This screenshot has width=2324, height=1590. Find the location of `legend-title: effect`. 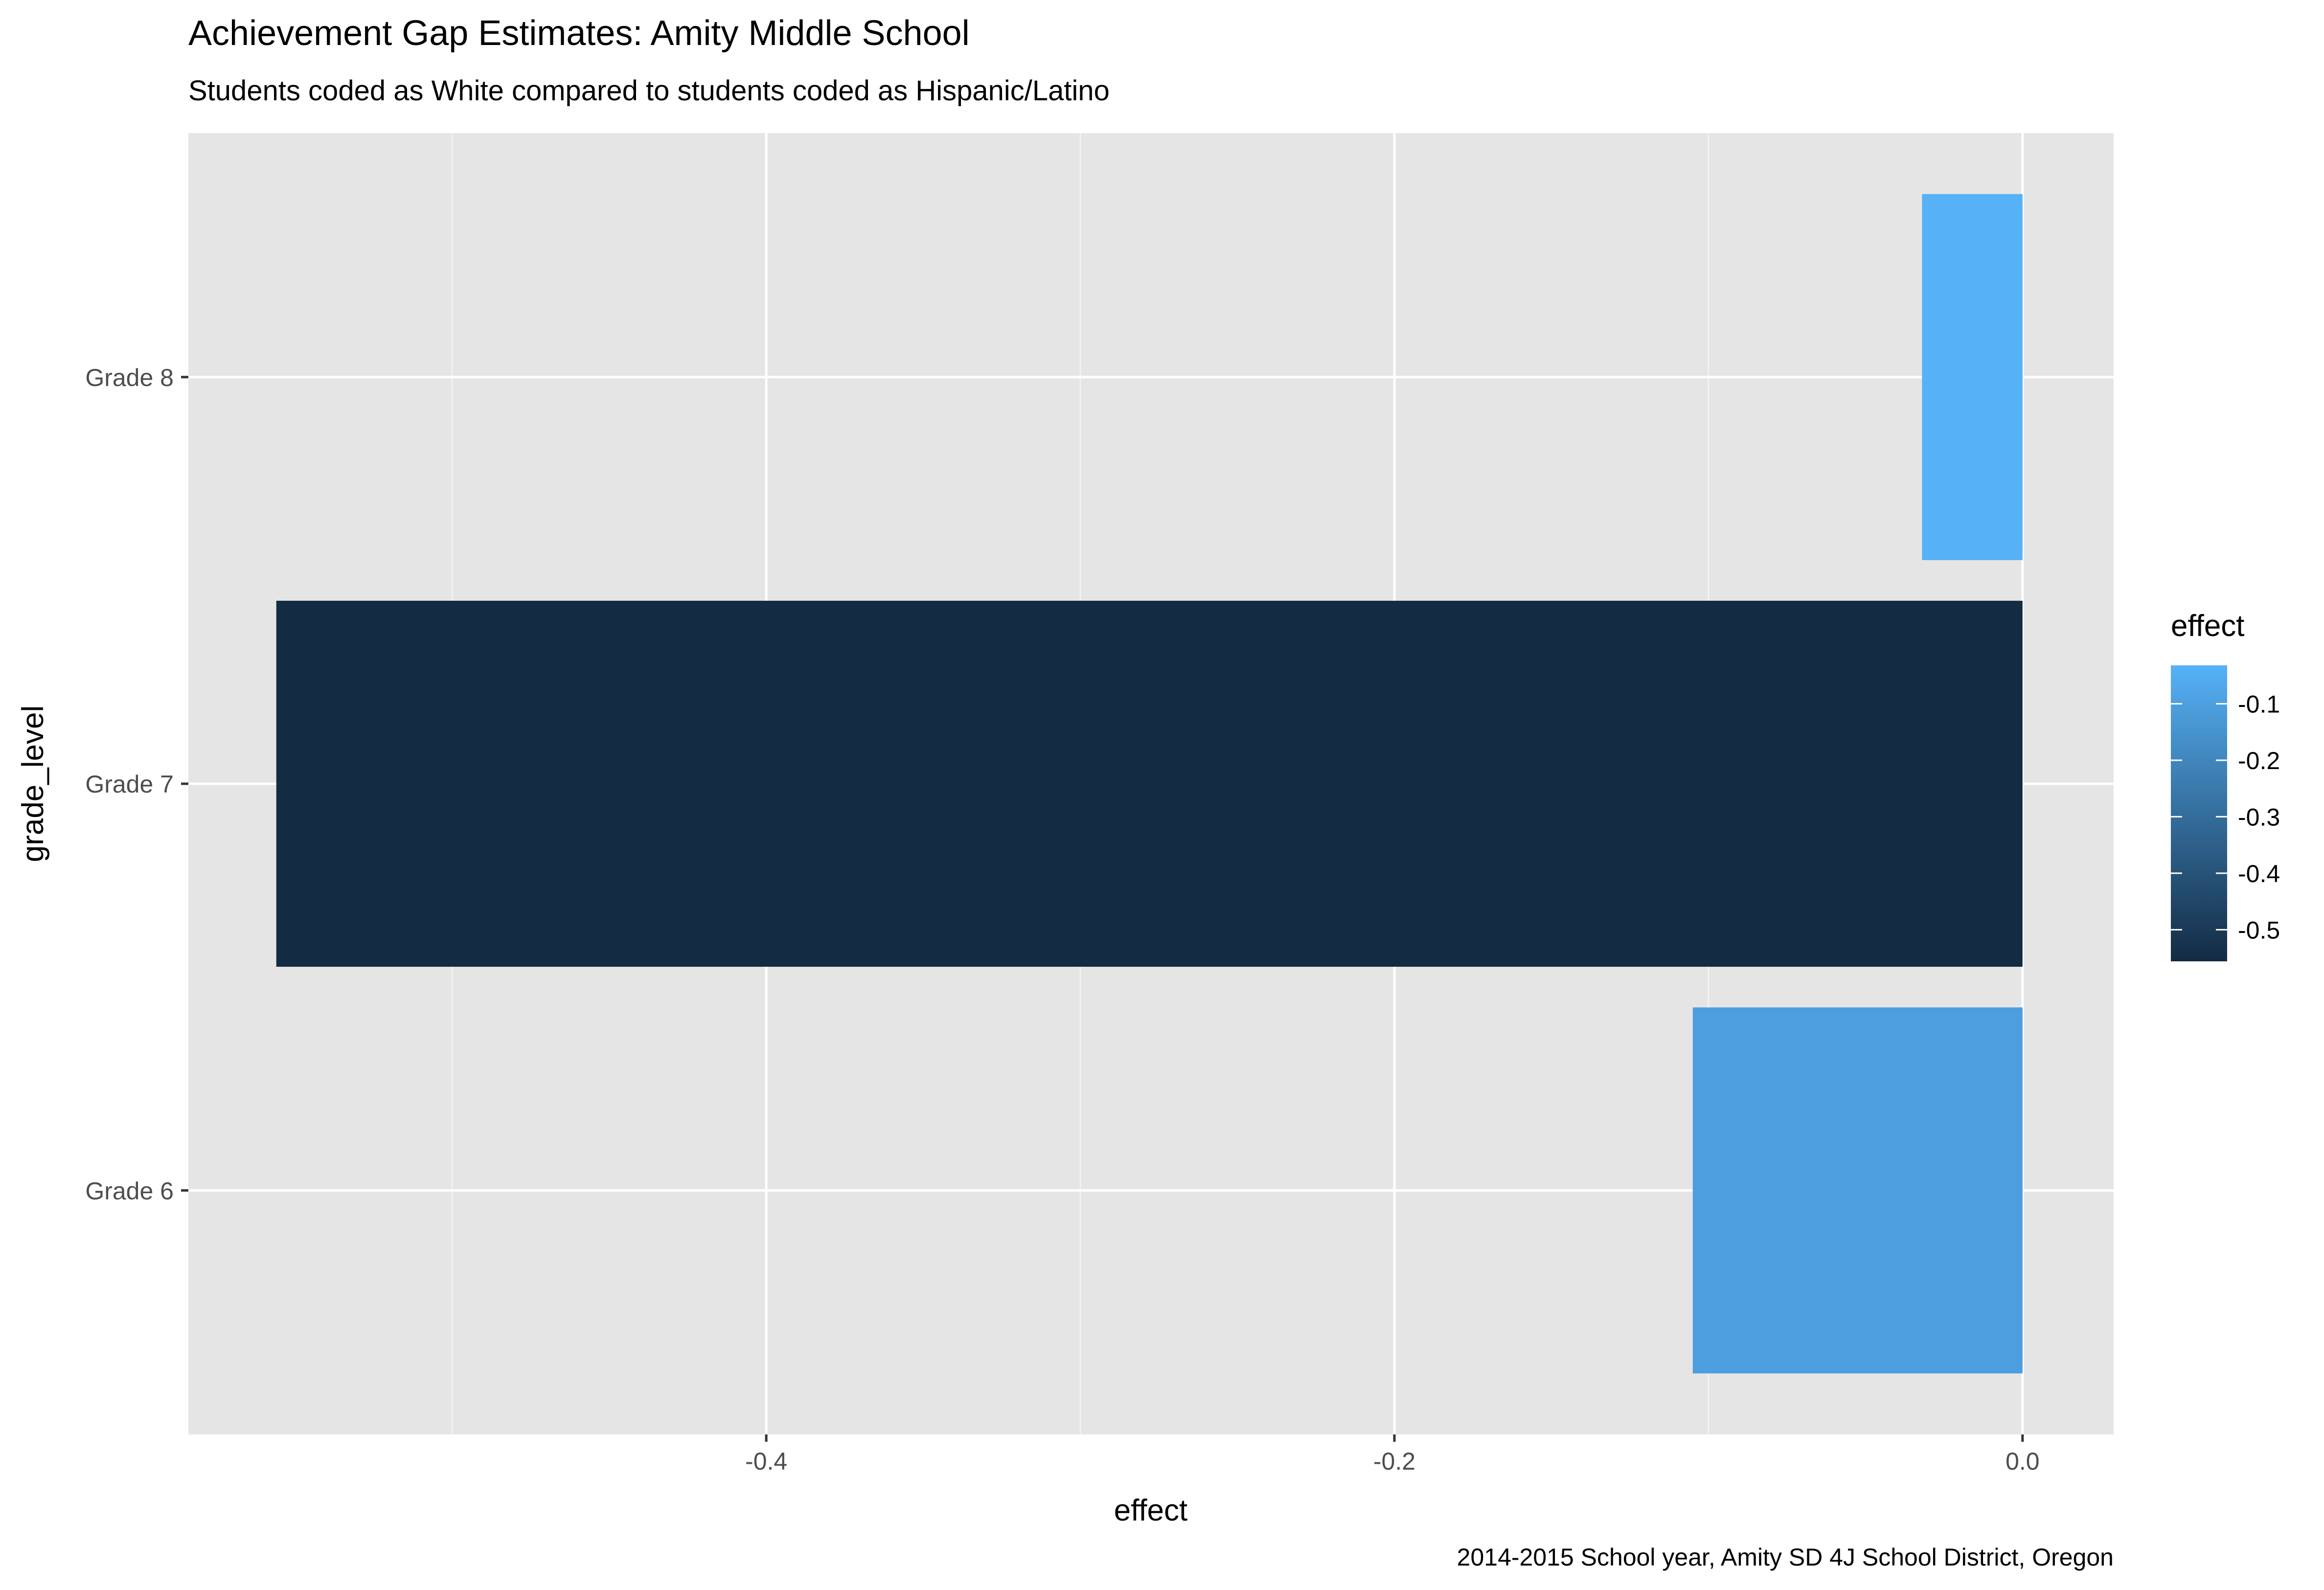

legend-title: effect is located at coordinates (2208, 626).